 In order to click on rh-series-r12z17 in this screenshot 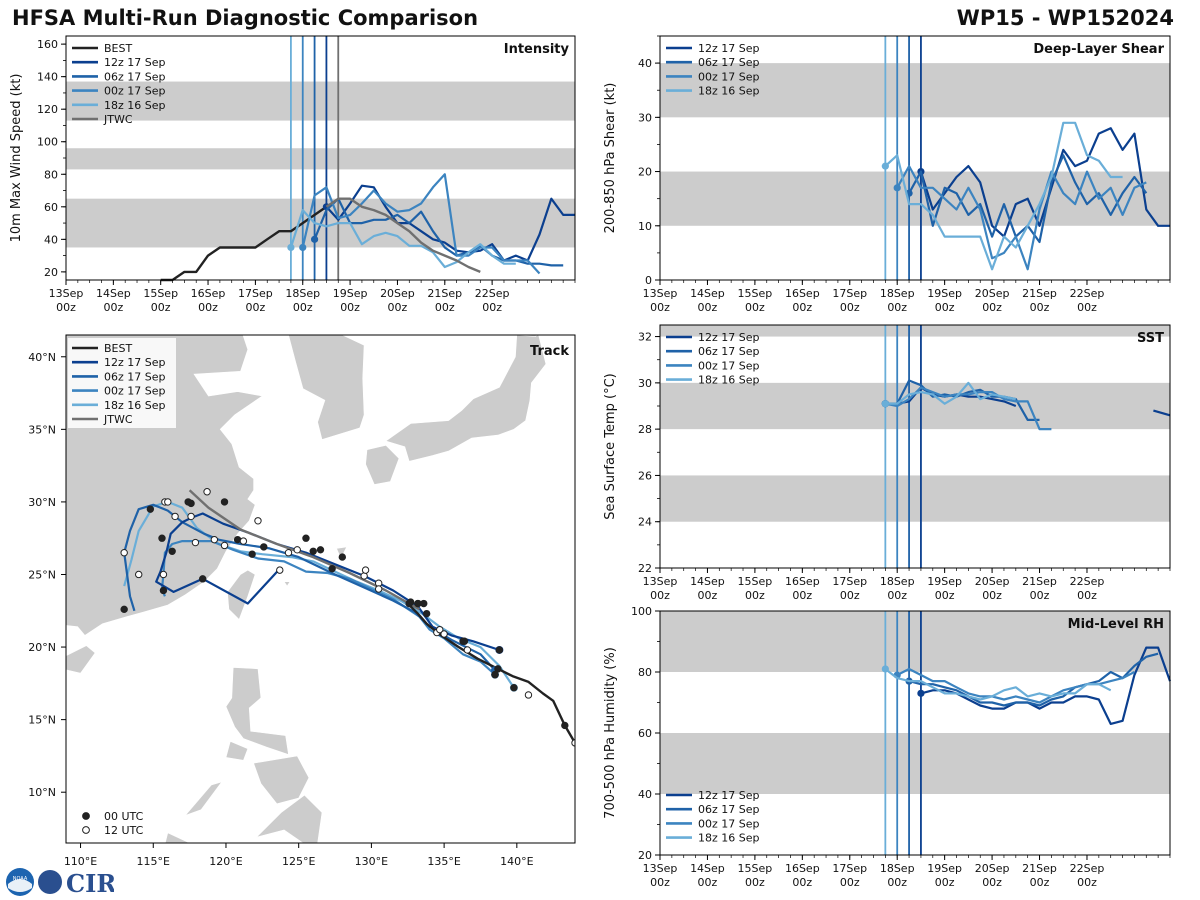, I will do `click(1046, 686)`.